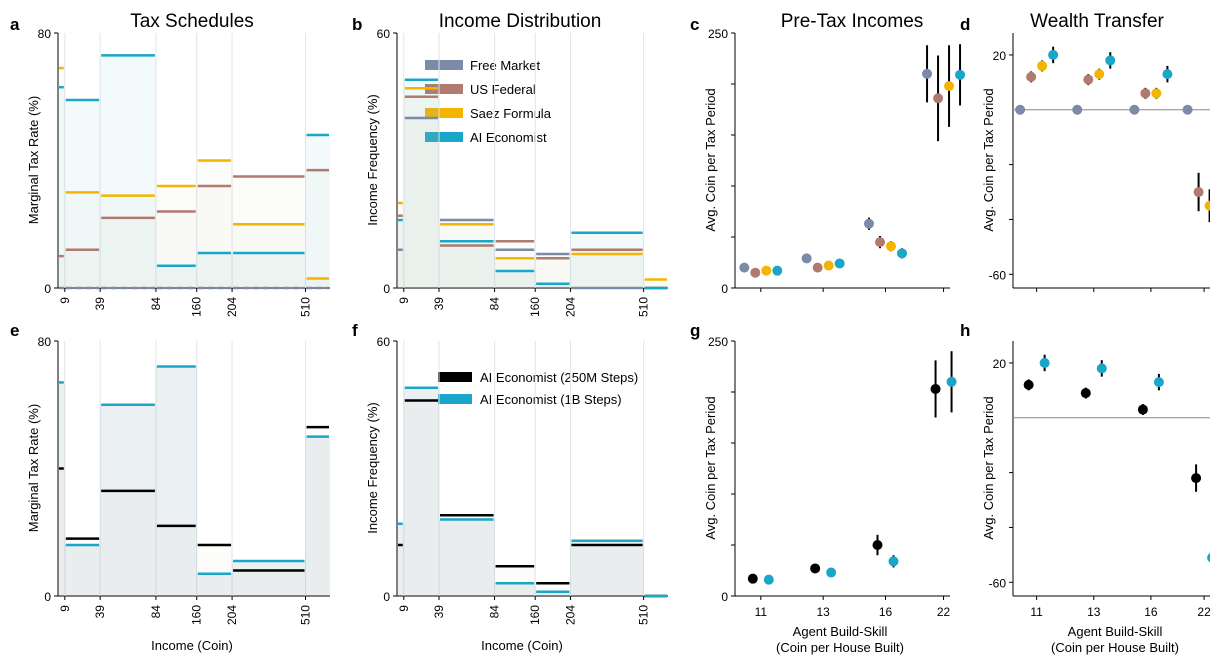  I want to click on xlabel-g-line2: (Coin per House Built), so click(840, 647).